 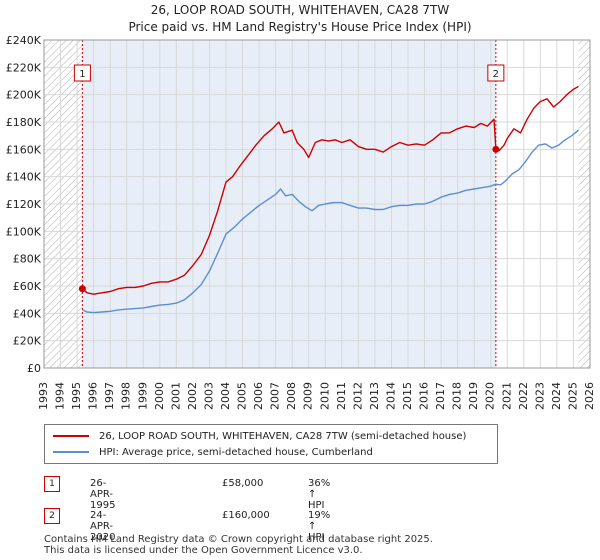 I want to click on x-tick-label: 1993, so click(x=43, y=396).